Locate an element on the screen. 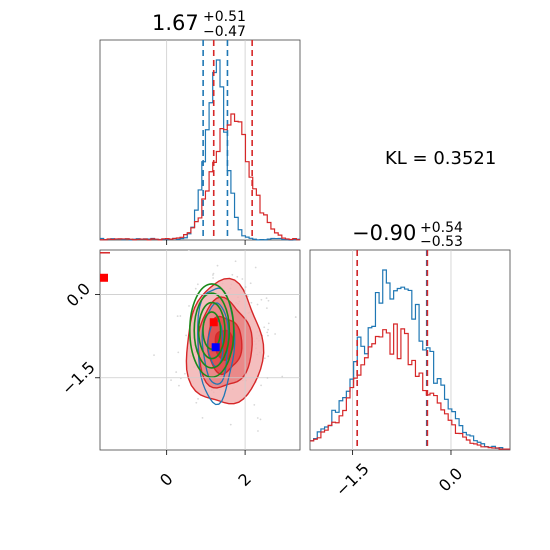  param-2-title-upper: +0.54 is located at coordinates (441, 228).